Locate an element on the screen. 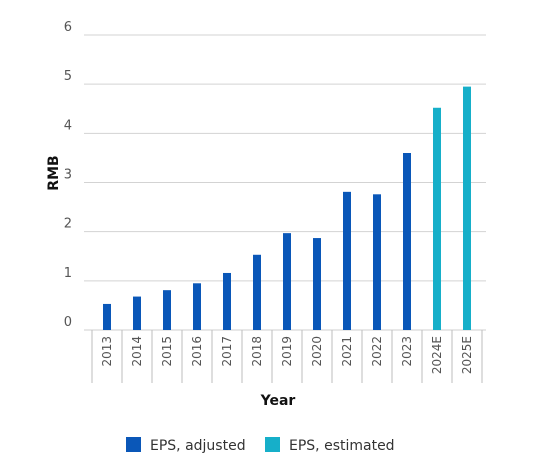 This screenshot has height=463, width=542. category-dividers is located at coordinates (287, 356).